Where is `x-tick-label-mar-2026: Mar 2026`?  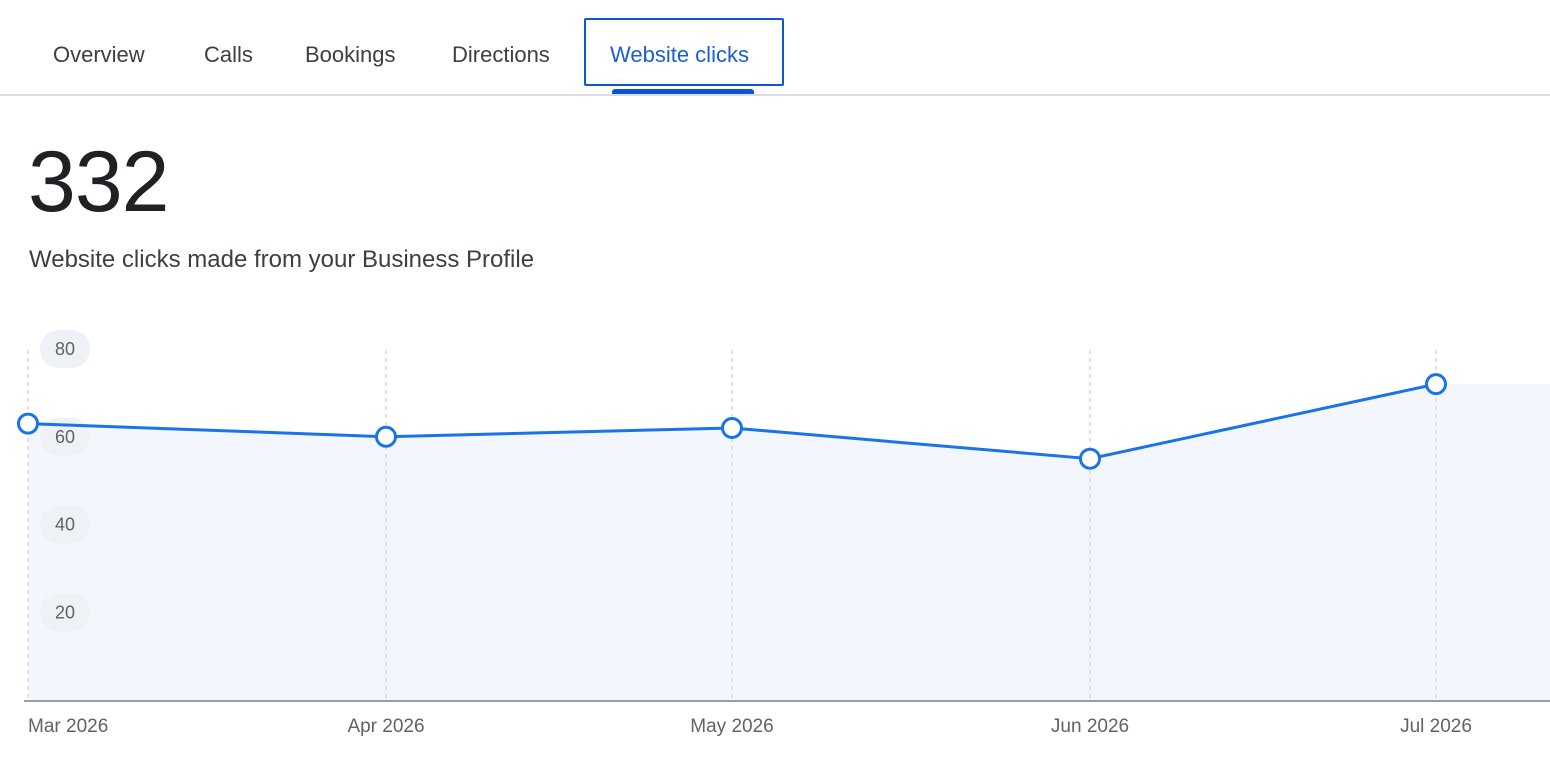 x-tick-label-mar-2026: Mar 2026 is located at coordinates (68, 726).